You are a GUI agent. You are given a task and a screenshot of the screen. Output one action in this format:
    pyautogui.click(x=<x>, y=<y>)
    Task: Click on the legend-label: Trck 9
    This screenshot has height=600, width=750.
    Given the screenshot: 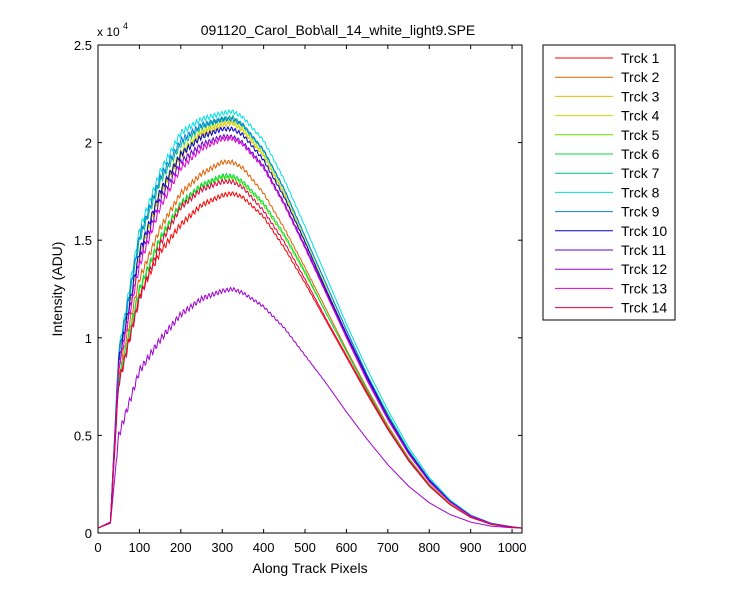 What is the action you would take?
    pyautogui.click(x=640, y=212)
    